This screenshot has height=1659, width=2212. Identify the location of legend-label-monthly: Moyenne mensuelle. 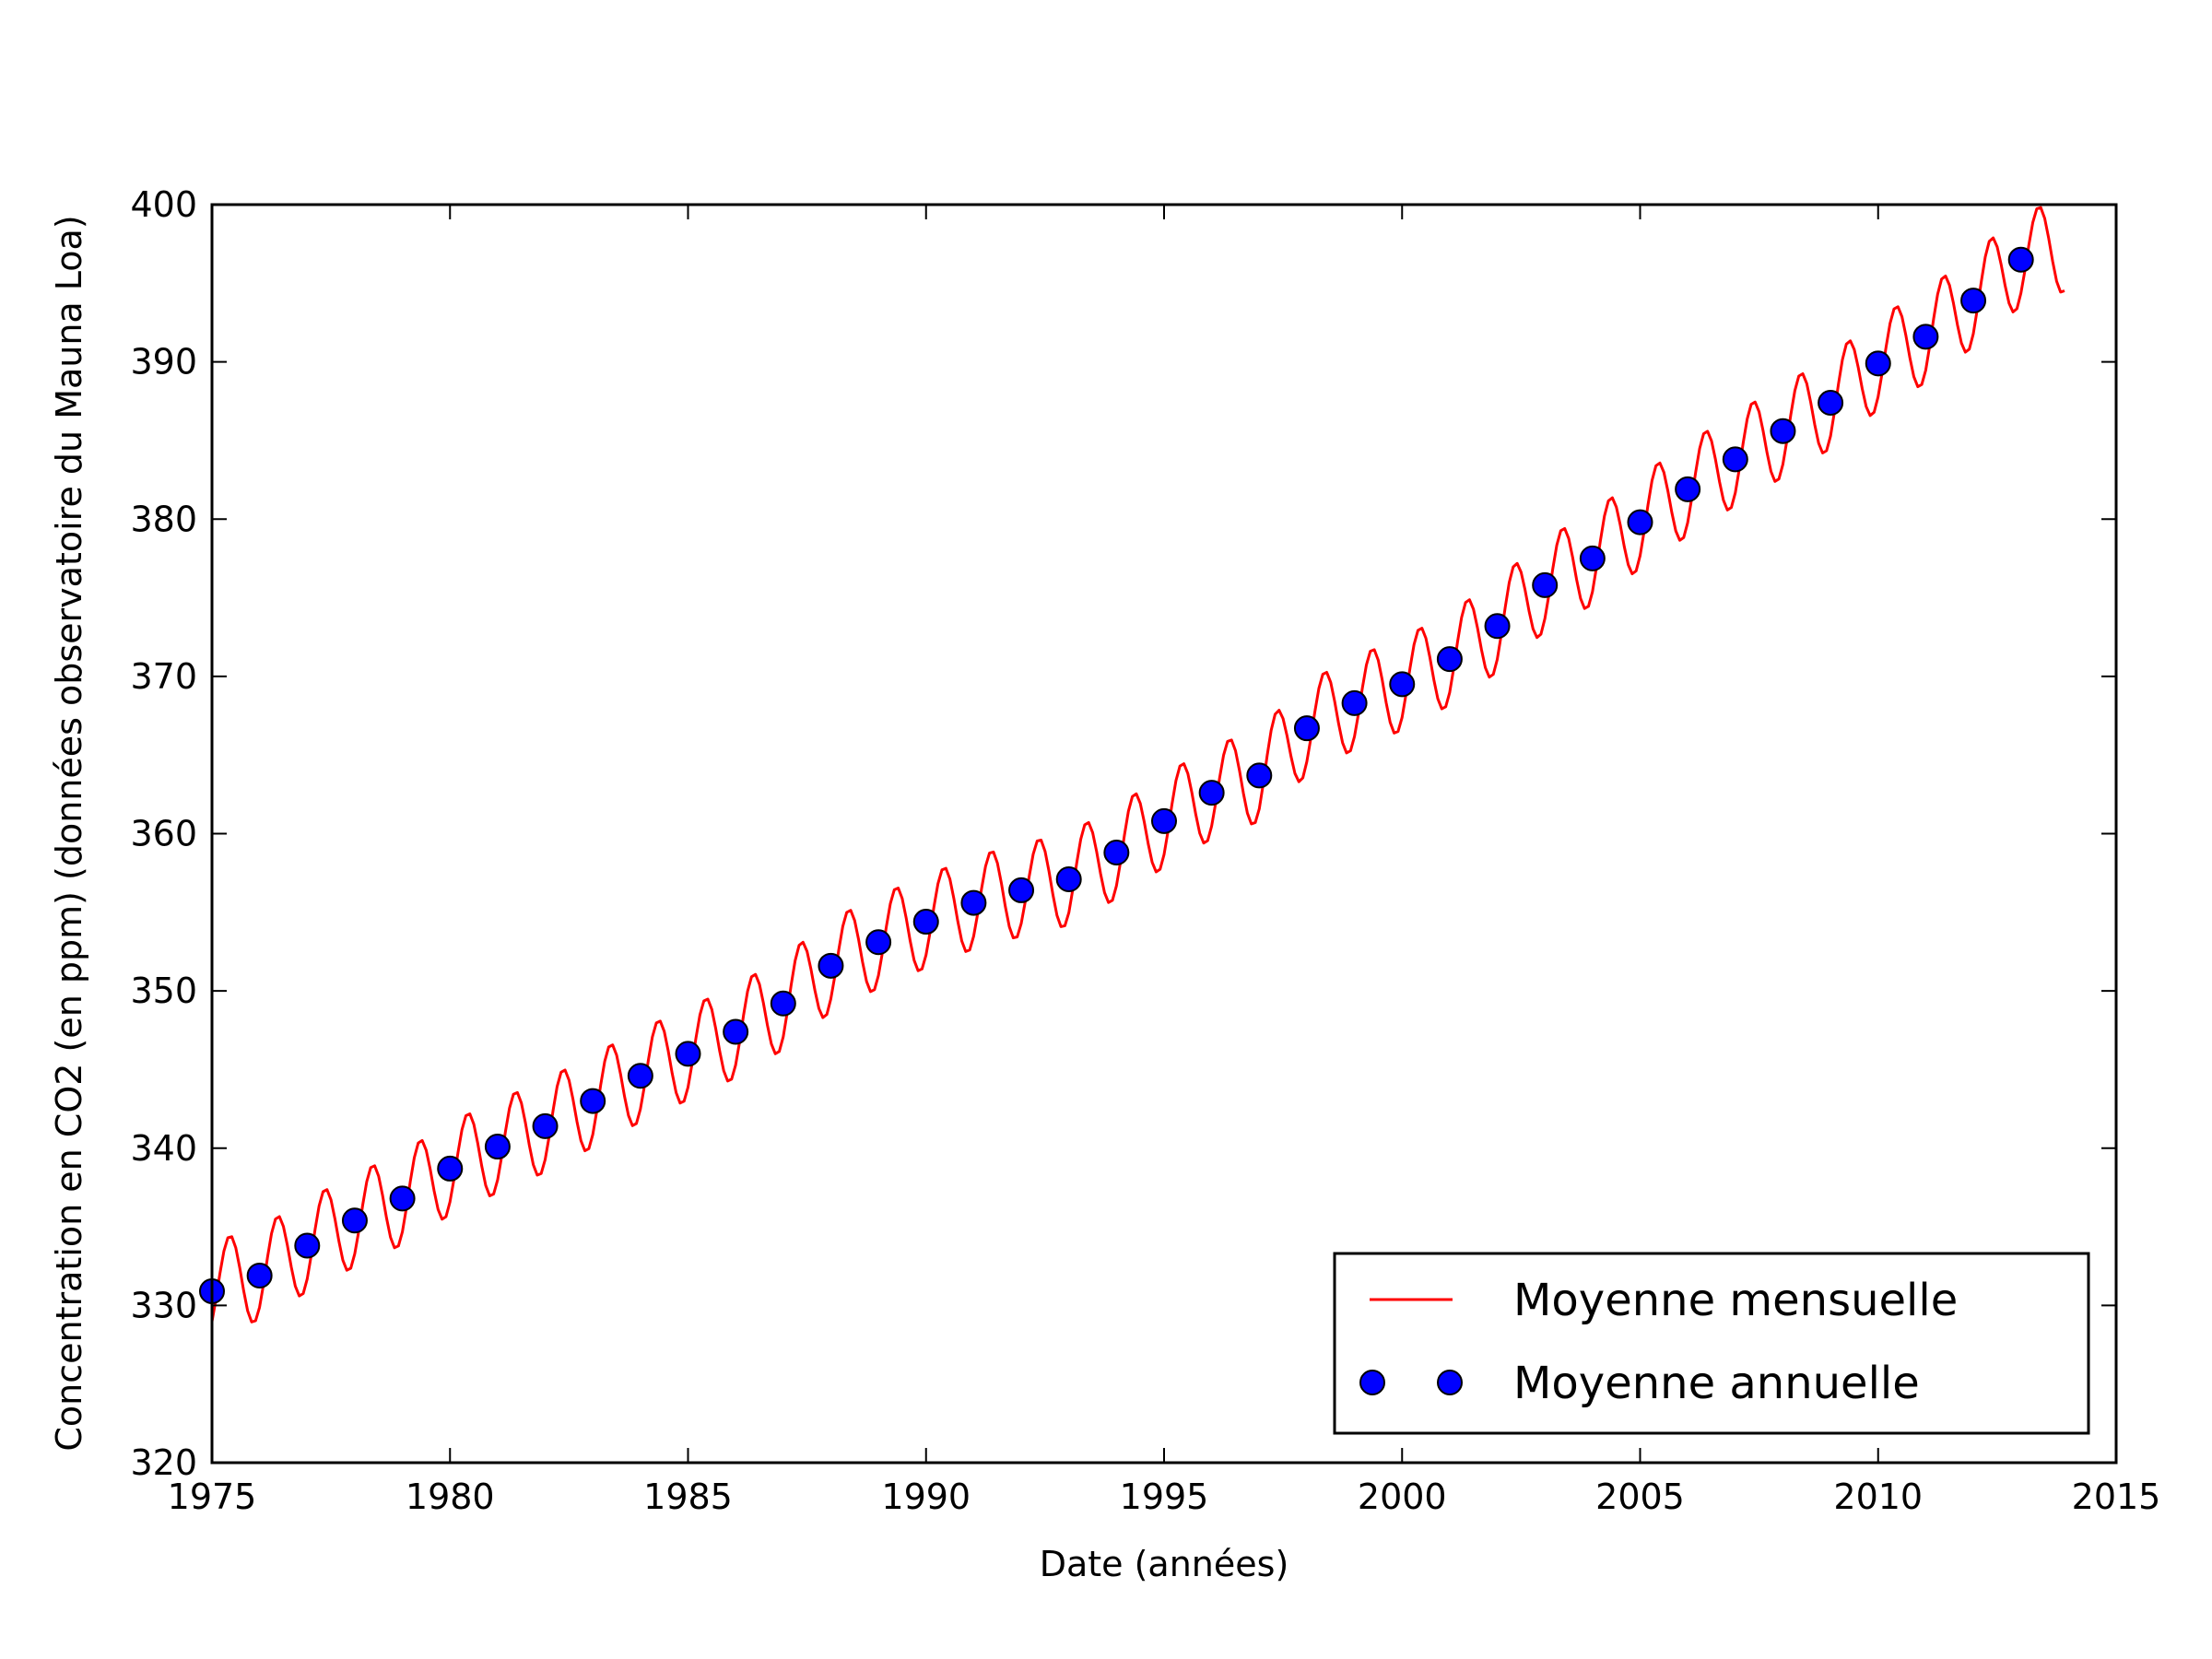
(1735, 1300).